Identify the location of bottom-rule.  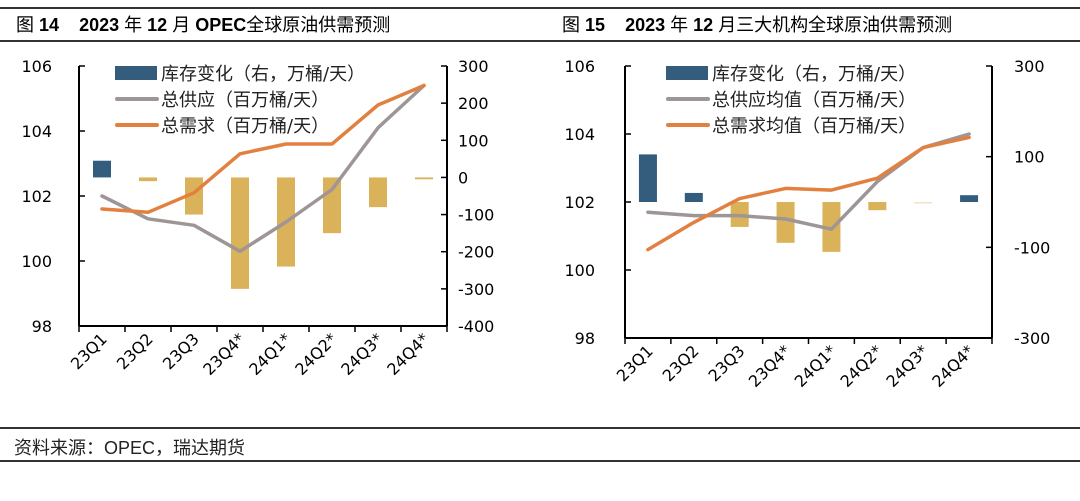
(540, 461).